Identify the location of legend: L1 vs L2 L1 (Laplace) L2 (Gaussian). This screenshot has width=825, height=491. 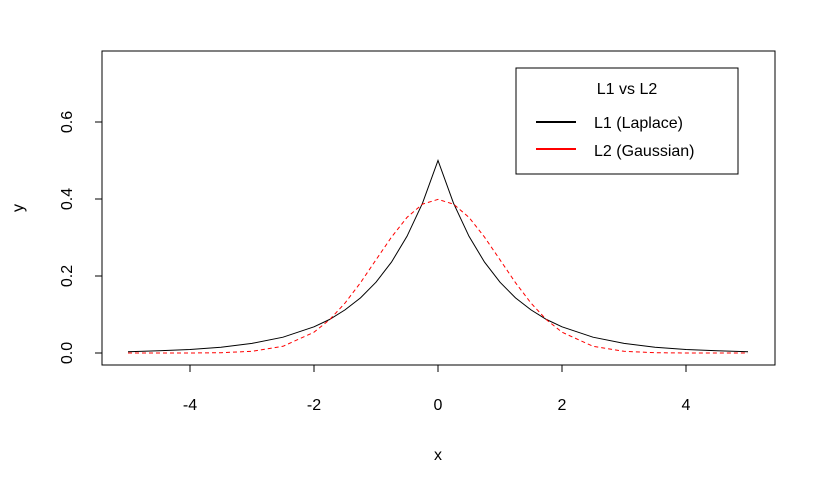
(627, 121).